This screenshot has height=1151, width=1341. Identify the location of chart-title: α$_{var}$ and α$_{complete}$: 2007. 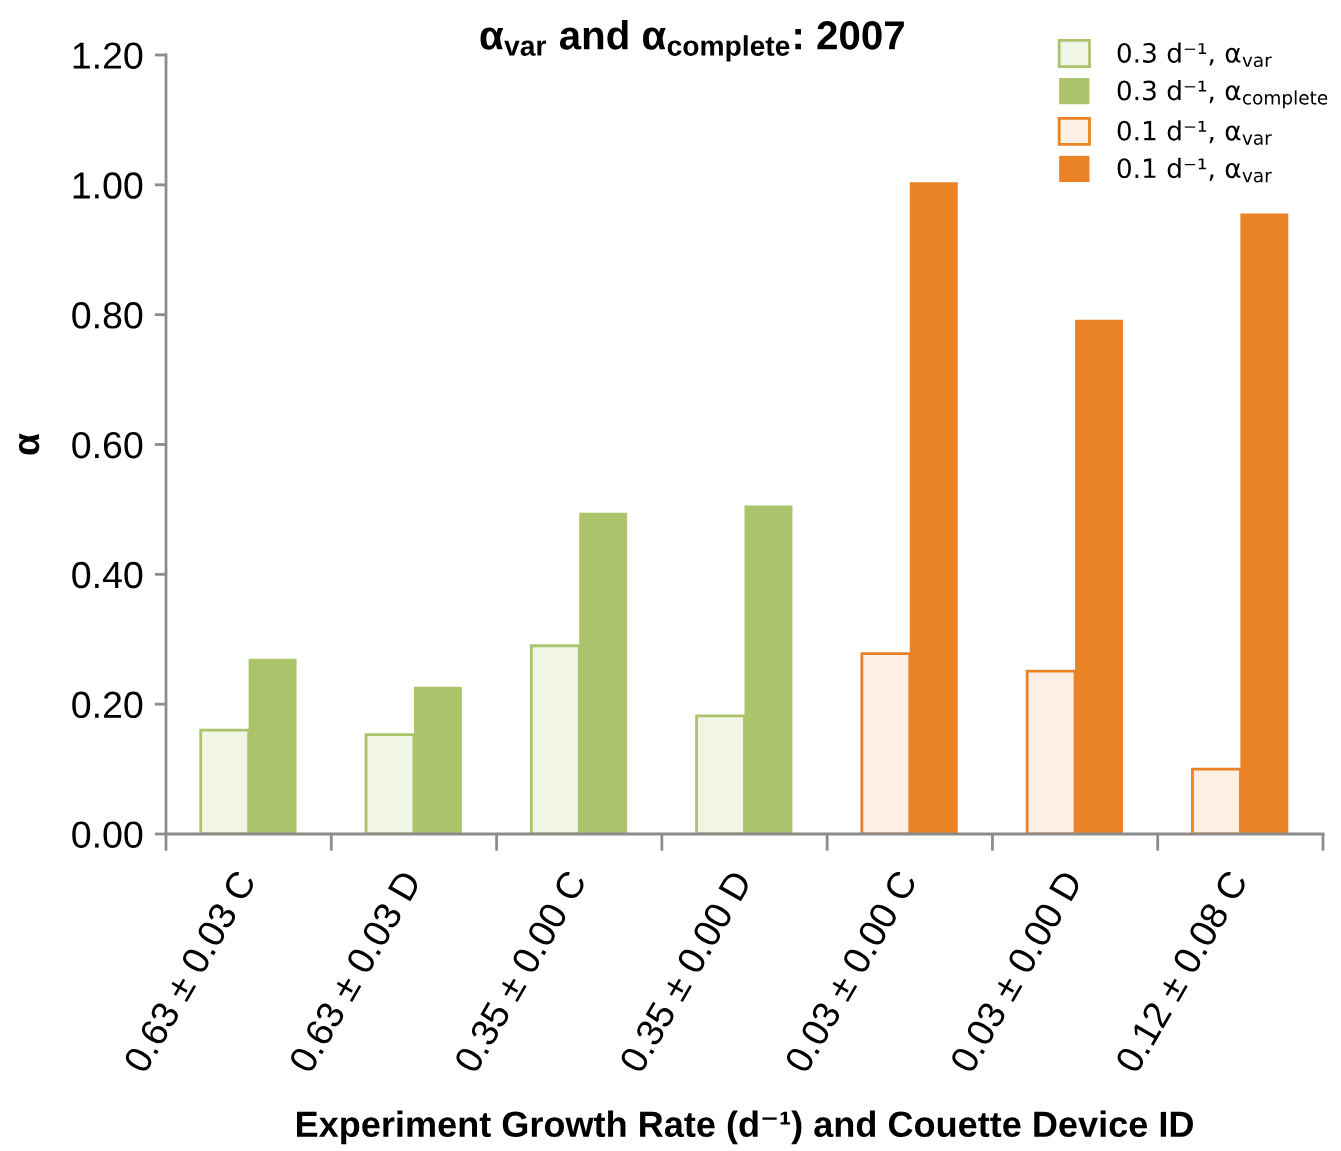
(692, 41).